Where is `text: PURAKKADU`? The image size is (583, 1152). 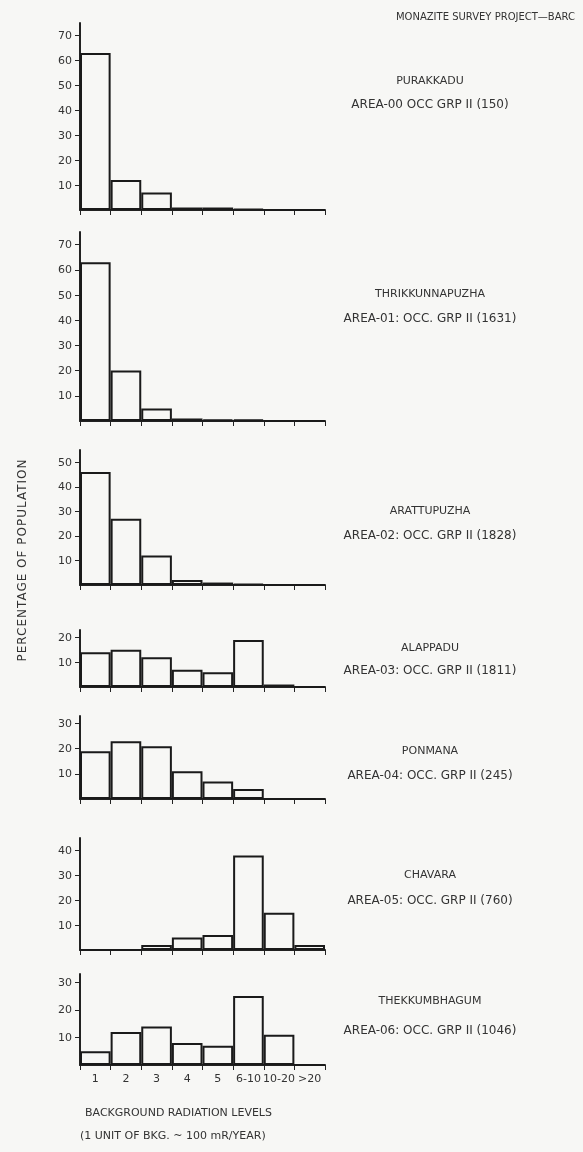 text: PURAKKADU is located at coordinates (430, 80).